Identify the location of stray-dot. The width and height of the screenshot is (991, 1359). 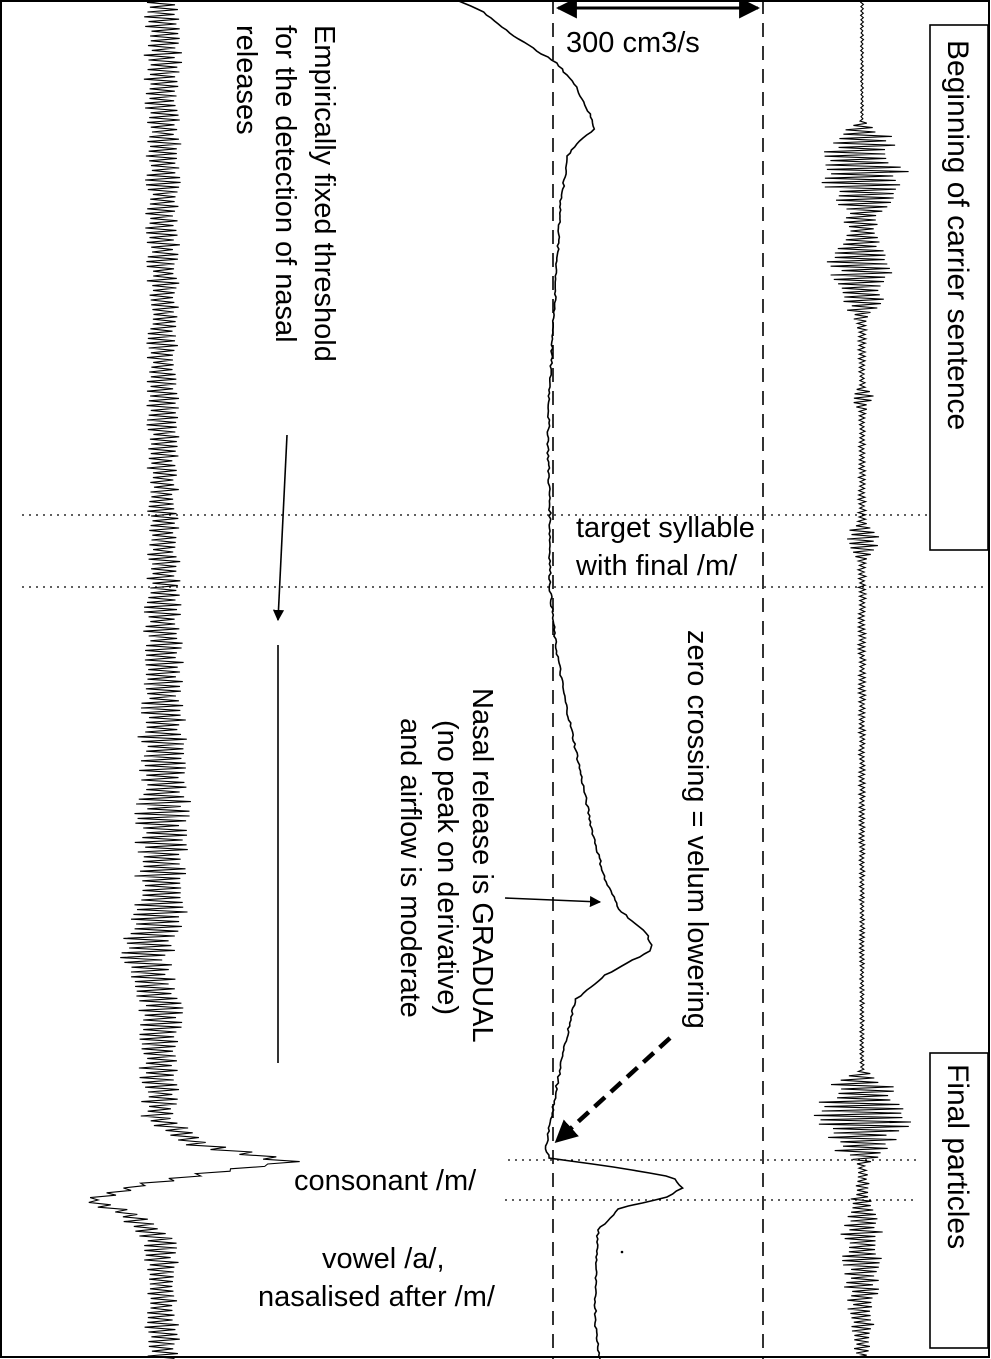
(622, 1252).